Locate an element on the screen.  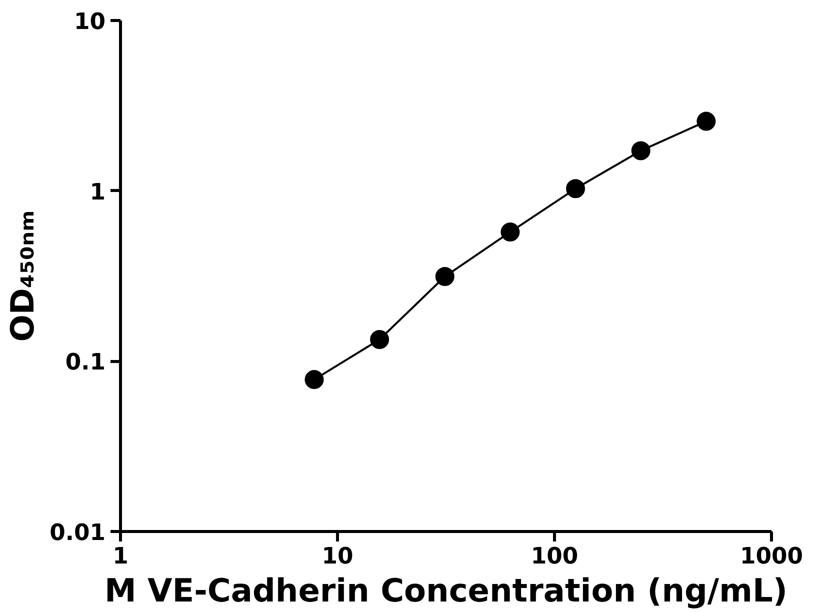
y-tick-label: 0.1 is located at coordinates (85, 363).